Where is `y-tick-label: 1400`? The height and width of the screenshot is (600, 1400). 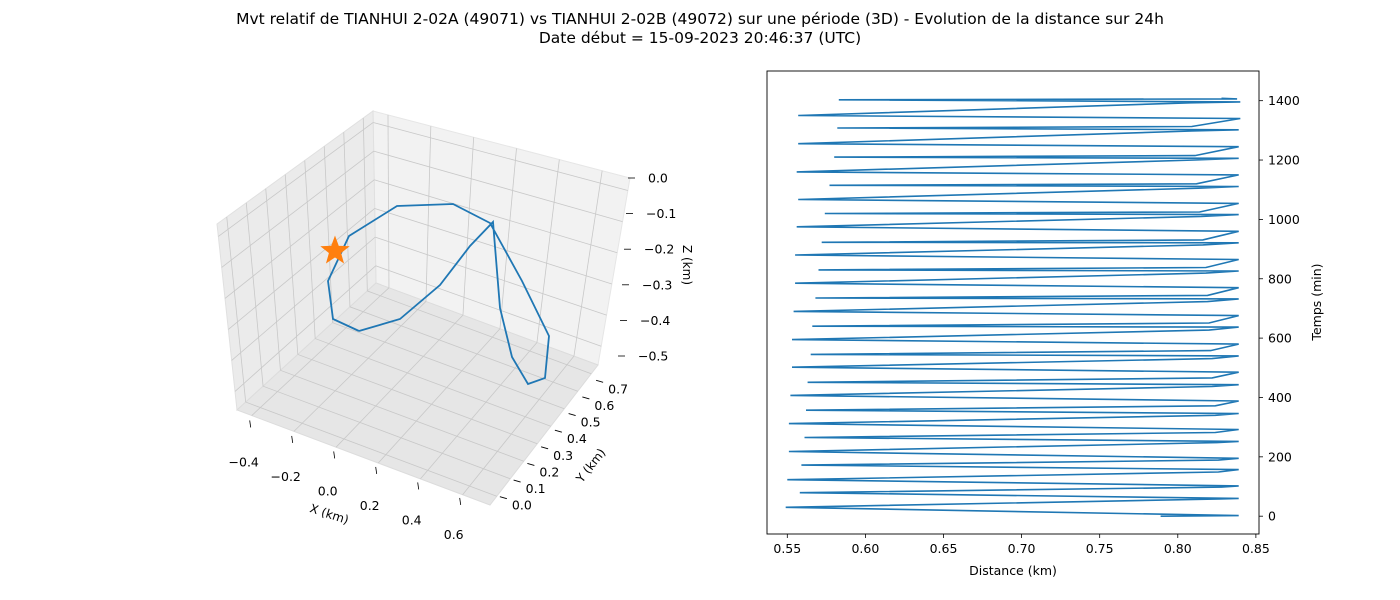
y-tick-label: 1400 is located at coordinates (1284, 100).